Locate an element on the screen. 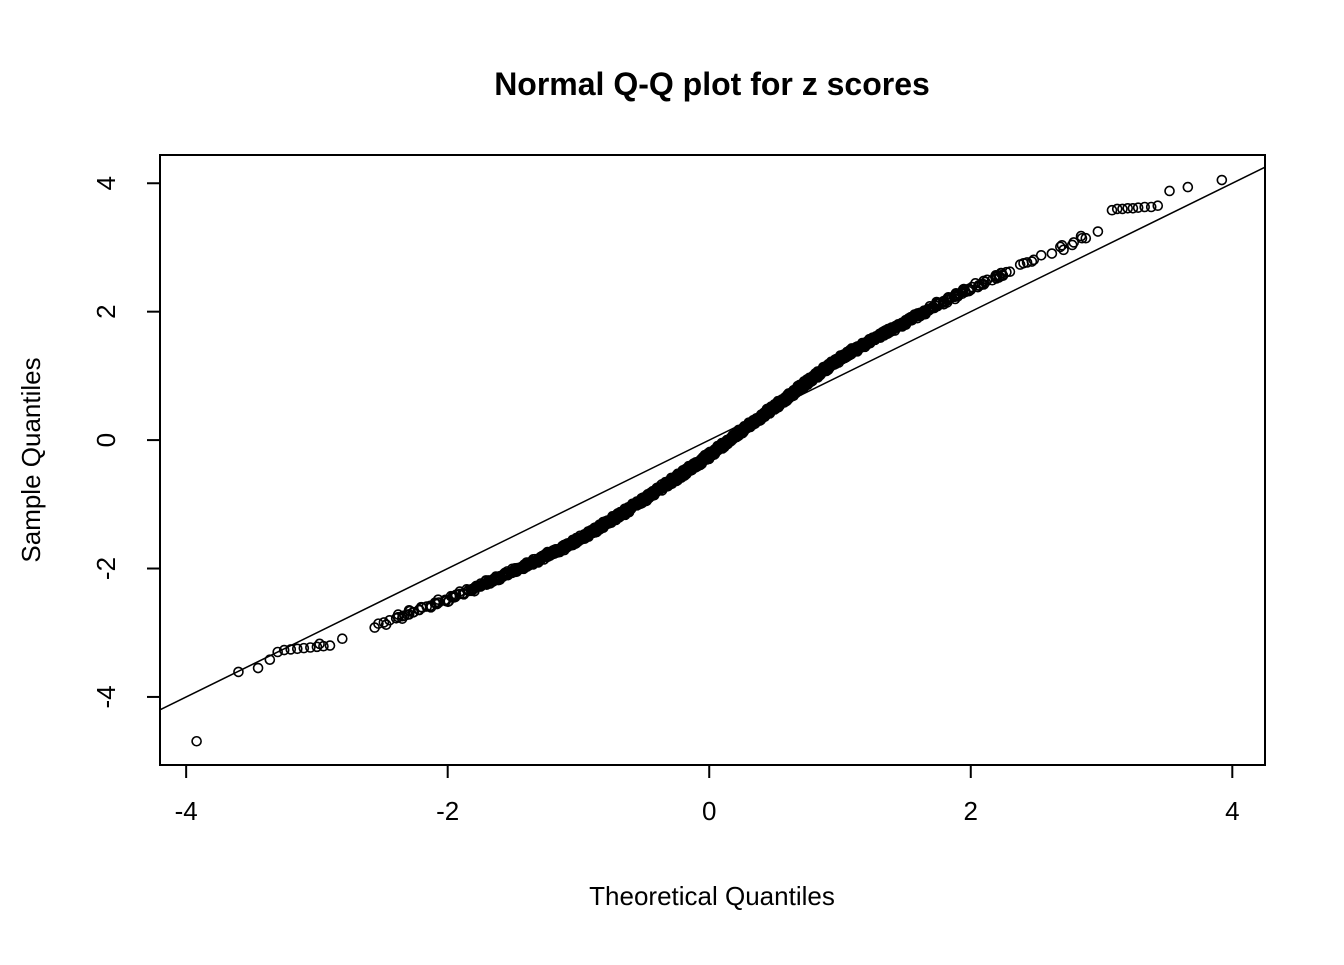 Image resolution: width=1344 pixels, height=965 pixels. y-tick-label: -2 is located at coordinates (106, 568).